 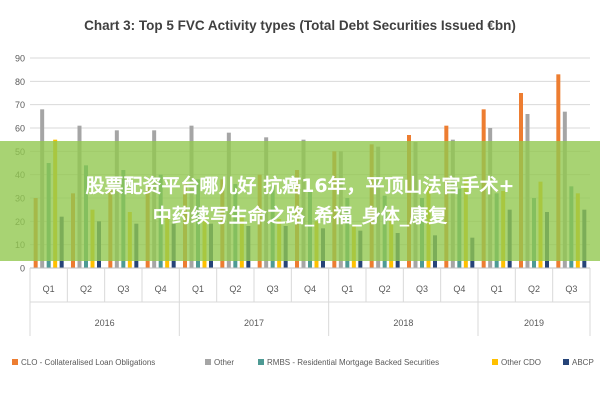 What do you see at coordinates (224, 362) in the screenshot?
I see `legend-label: Other` at bounding box center [224, 362].